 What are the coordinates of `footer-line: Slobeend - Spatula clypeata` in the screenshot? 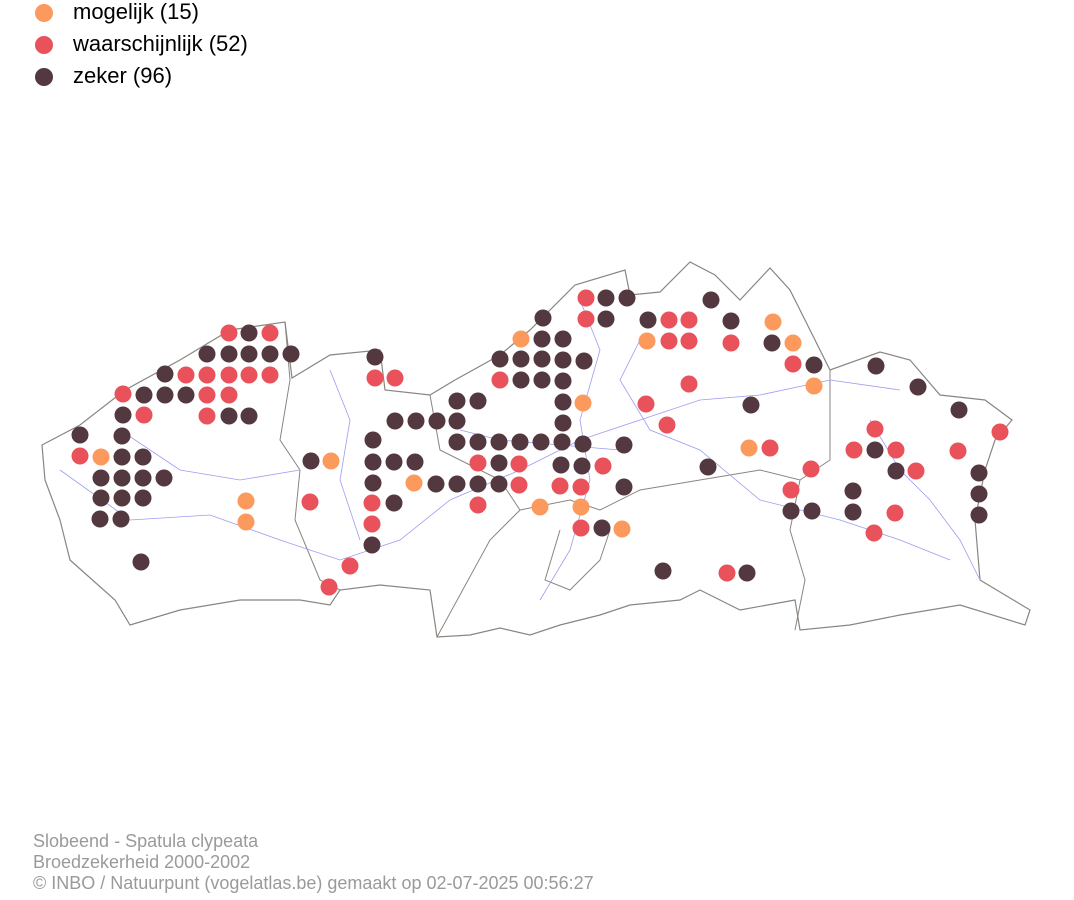 It's located at (146, 841).